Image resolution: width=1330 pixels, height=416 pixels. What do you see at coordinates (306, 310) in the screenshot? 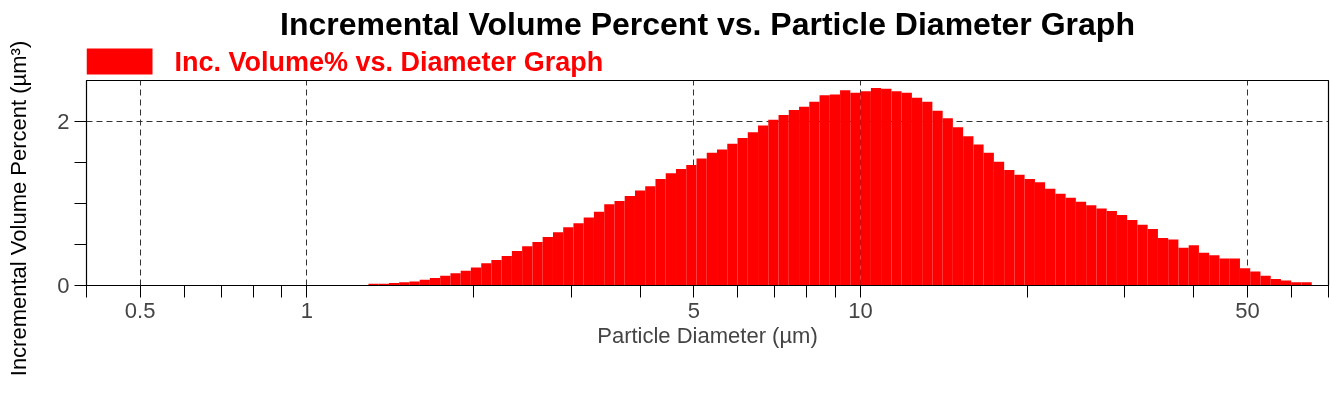
I see `x-tick-label: 1` at bounding box center [306, 310].